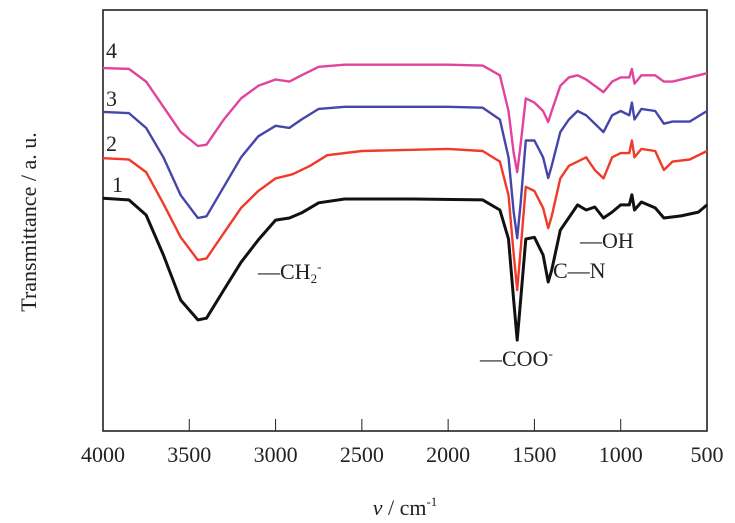 This screenshot has height=523, width=735. I want to click on x-axis-label-unit: / cm, so click(407, 507).